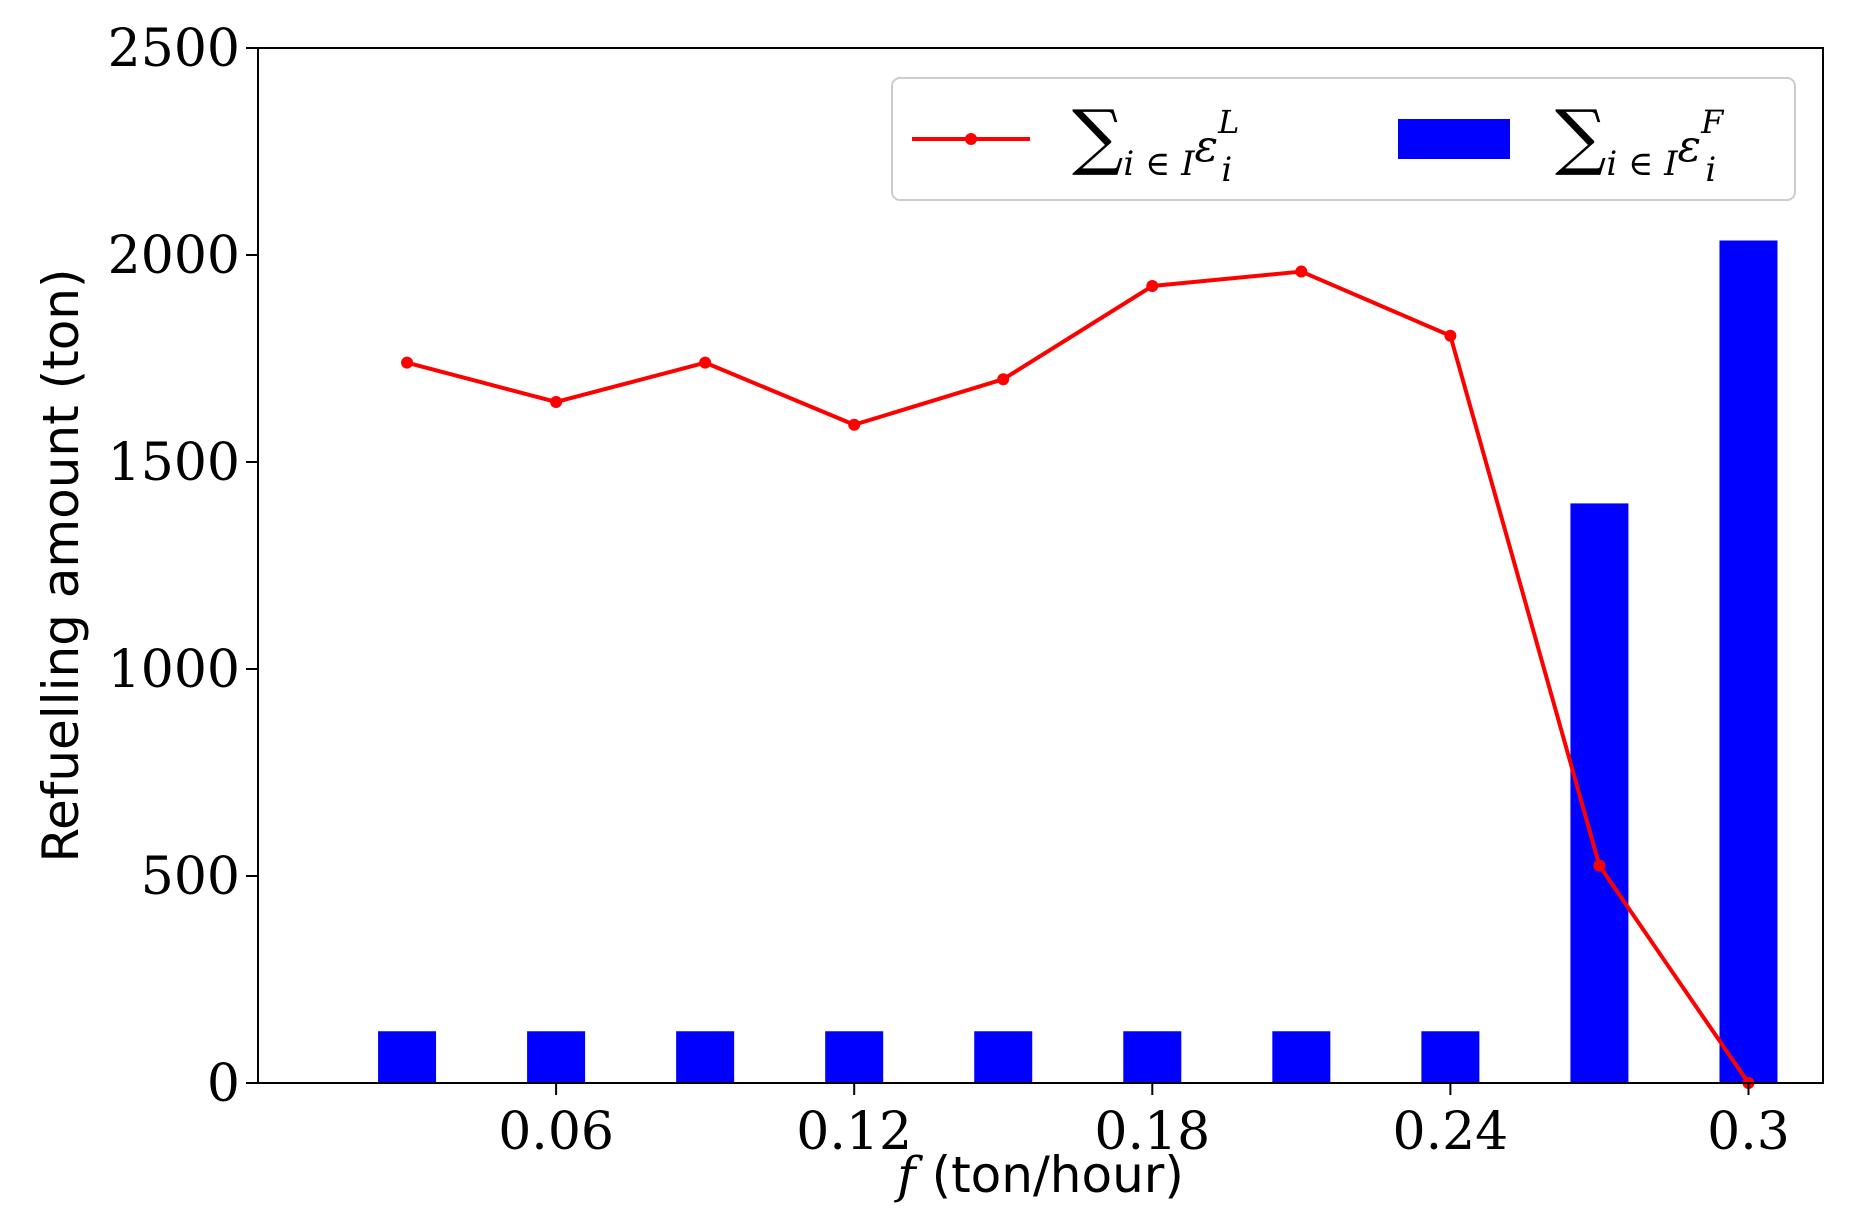  Describe the element at coordinates (174, 256) in the screenshot. I see `y-tick-label: 2000` at that location.